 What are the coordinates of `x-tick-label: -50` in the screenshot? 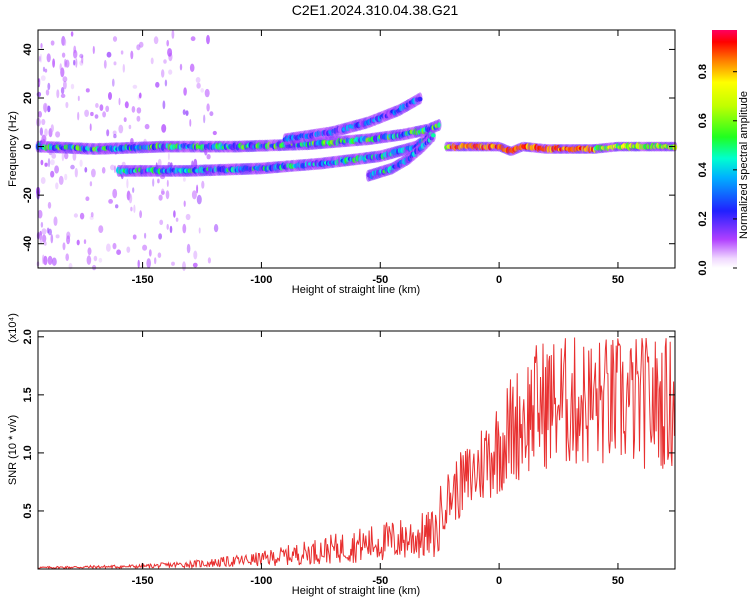 It's located at (380, 280).